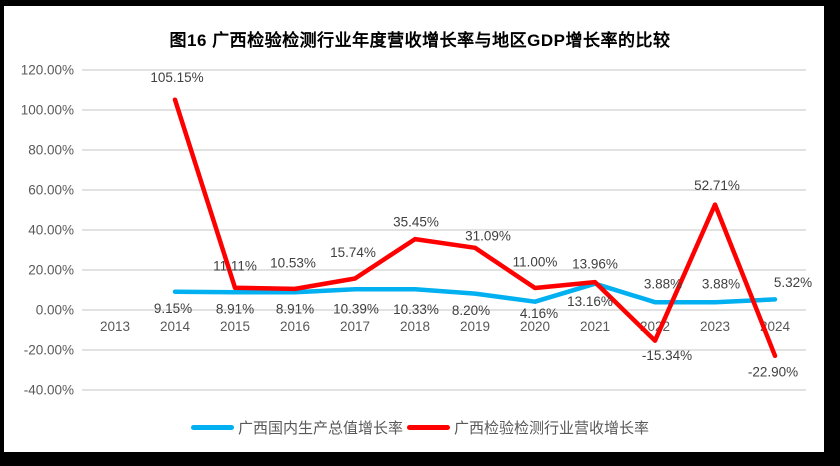 This screenshot has height=466, width=840. Describe the element at coordinates (416, 309) in the screenshot. I see `gdp-data-label: 10.33%` at that location.